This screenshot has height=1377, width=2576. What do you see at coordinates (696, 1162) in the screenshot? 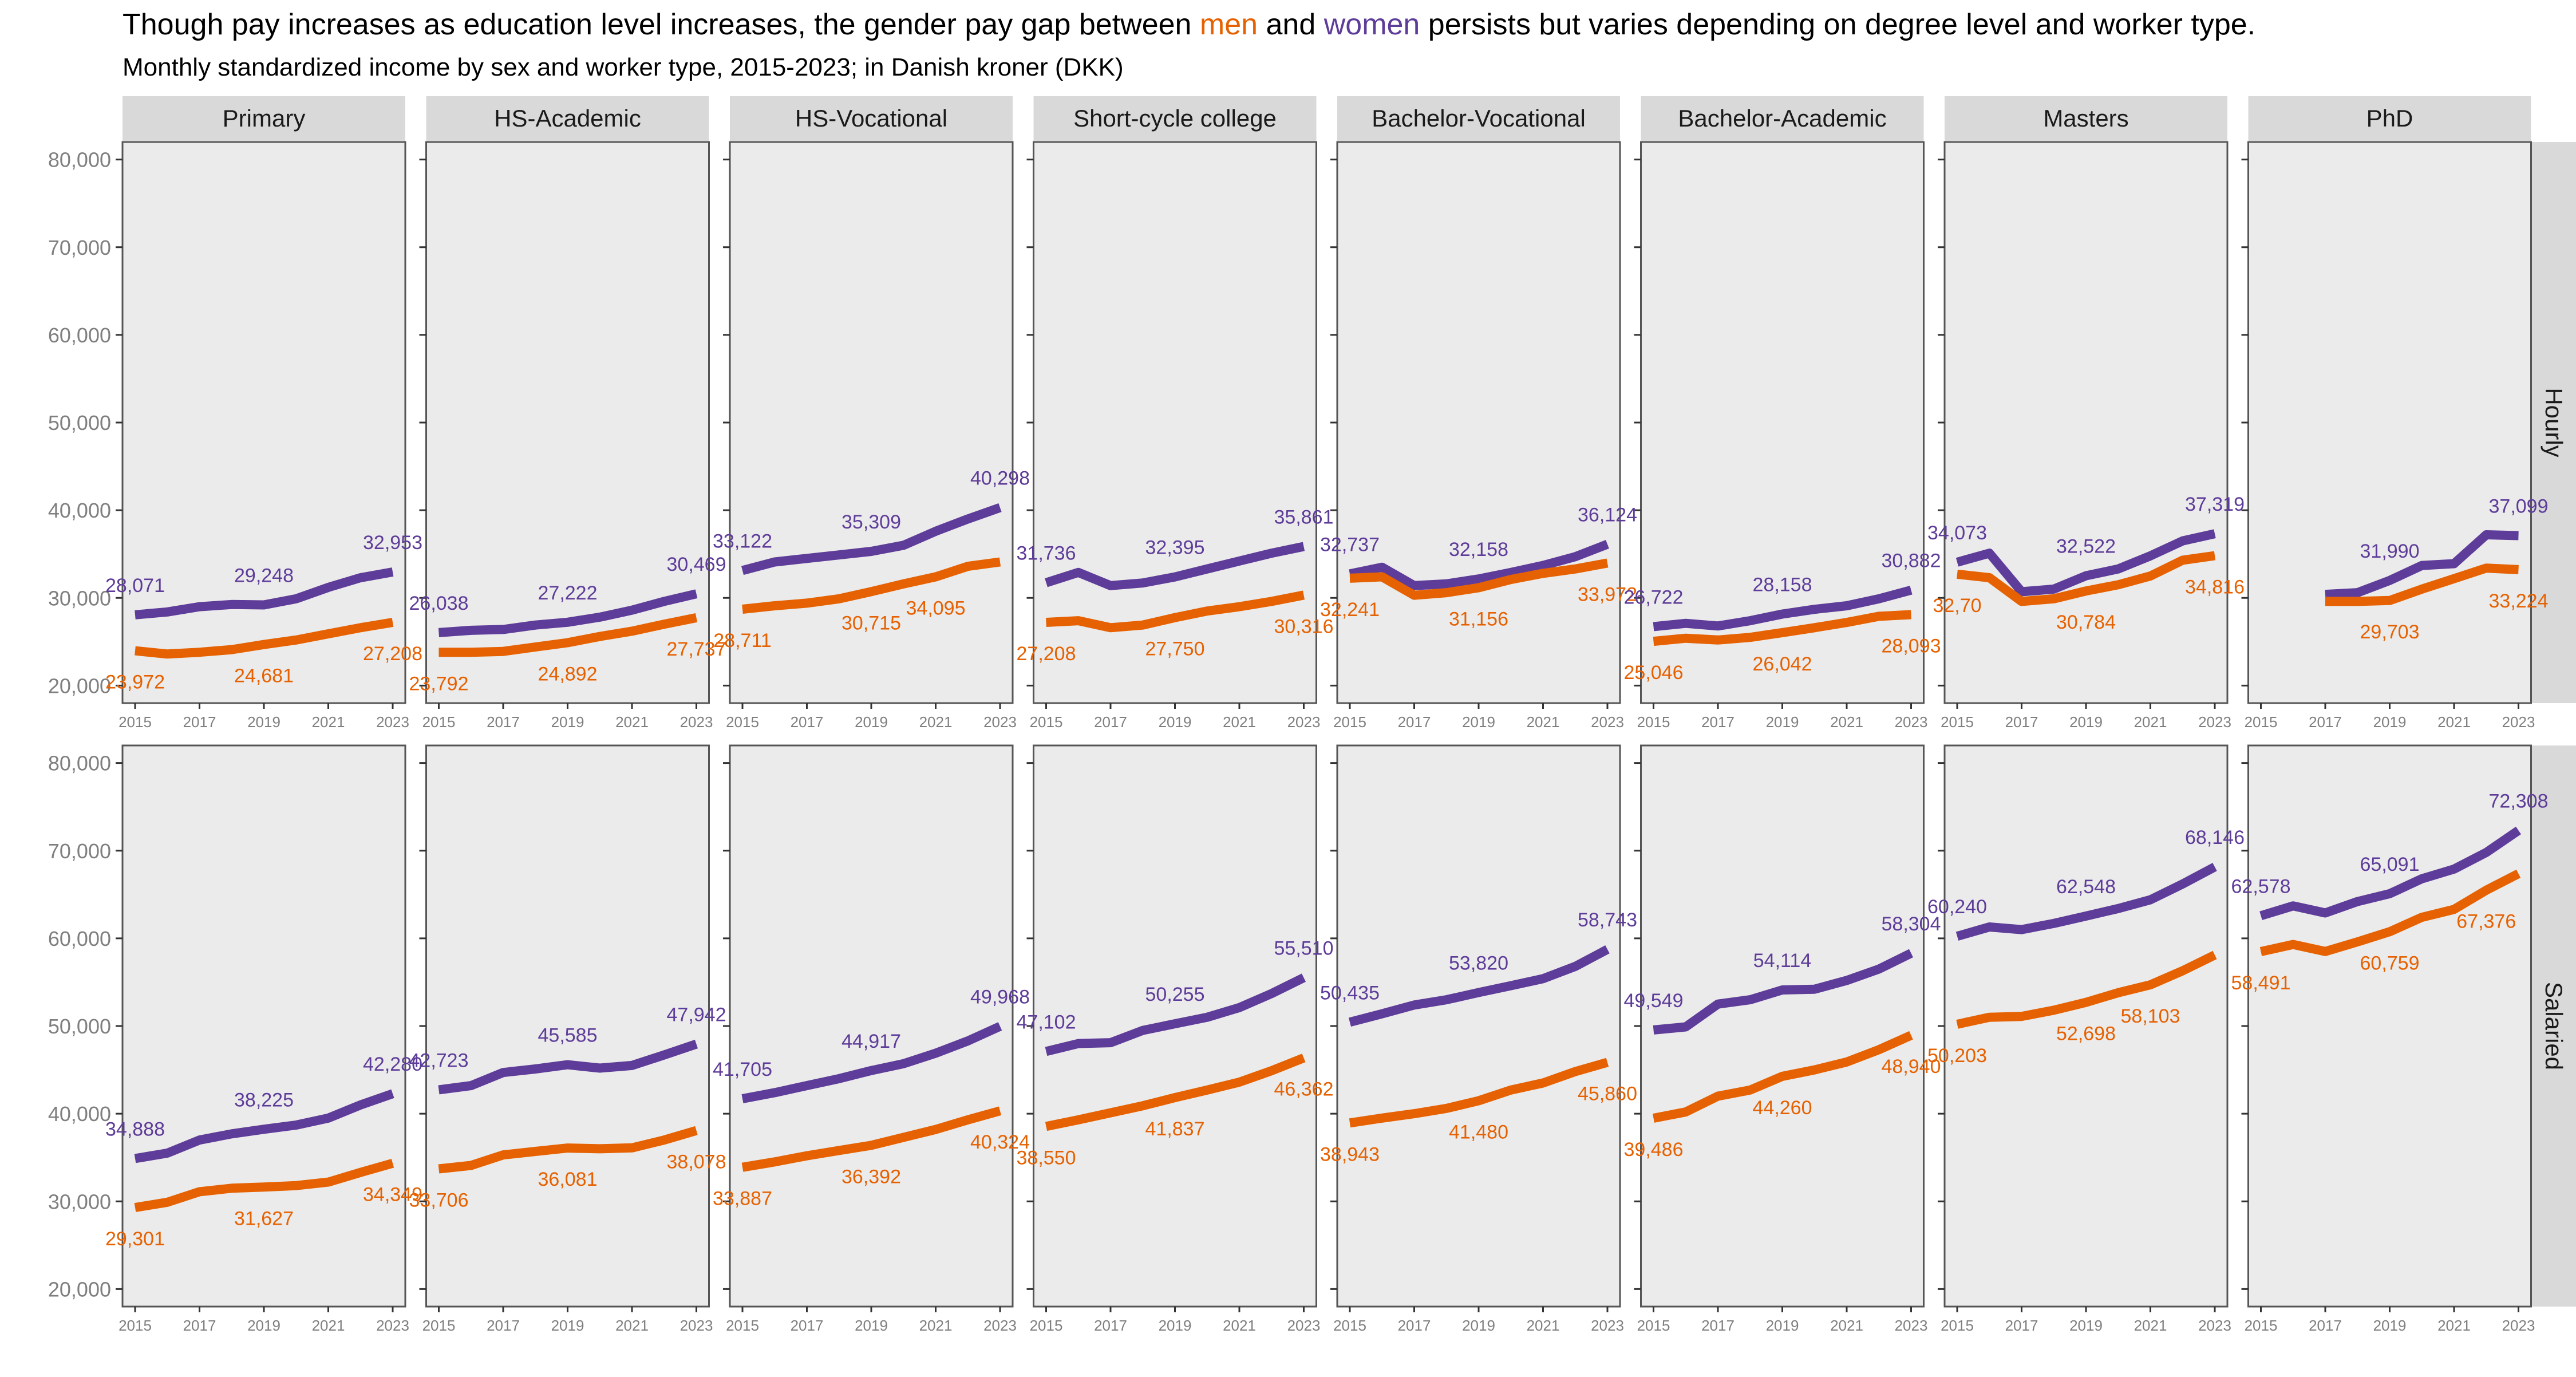
I see `men-data-label: 38,078` at bounding box center [696, 1162].